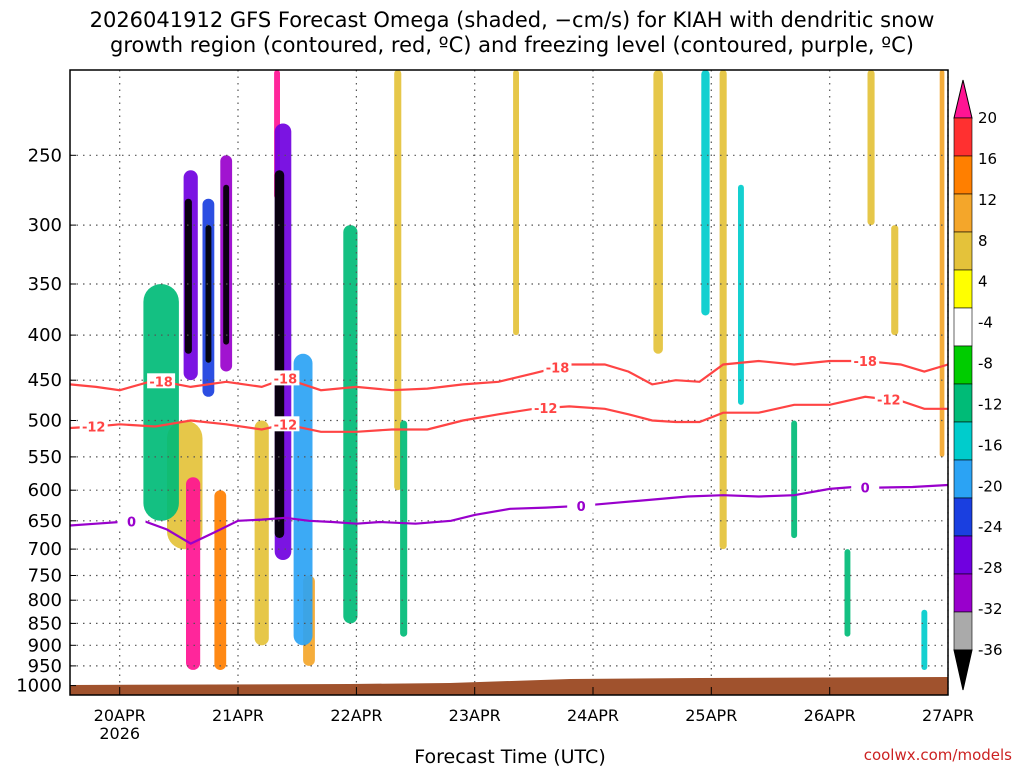 The width and height of the screenshot is (1024, 768). Describe the element at coordinates (948, 715) in the screenshot. I see `x-tick-label: 27APR` at that location.